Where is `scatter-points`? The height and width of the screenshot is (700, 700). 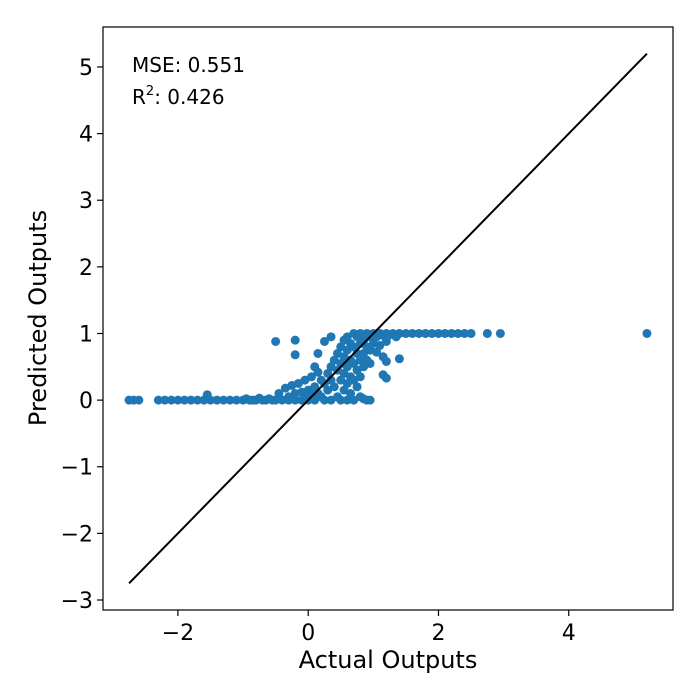 scatter-points is located at coordinates (388, 366).